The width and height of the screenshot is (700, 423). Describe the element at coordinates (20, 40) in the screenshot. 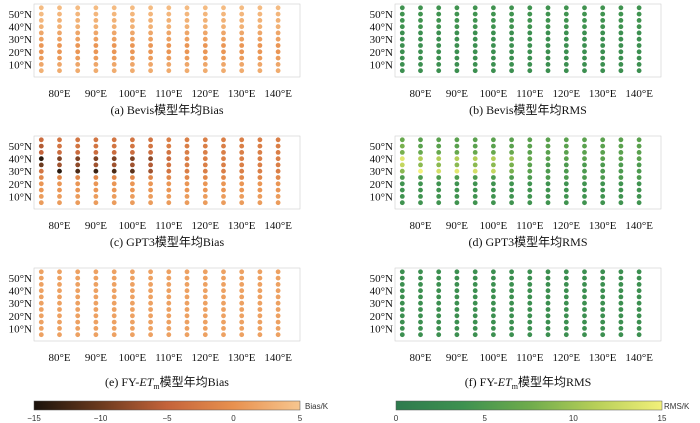

I see `y-tick-label: 30°N` at that location.